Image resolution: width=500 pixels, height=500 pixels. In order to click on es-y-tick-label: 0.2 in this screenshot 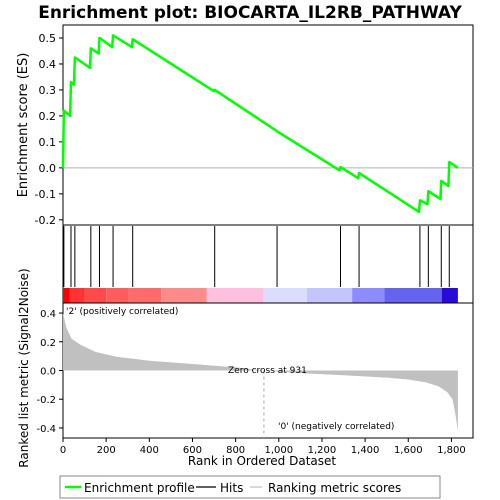, I will do `click(48, 116)`.